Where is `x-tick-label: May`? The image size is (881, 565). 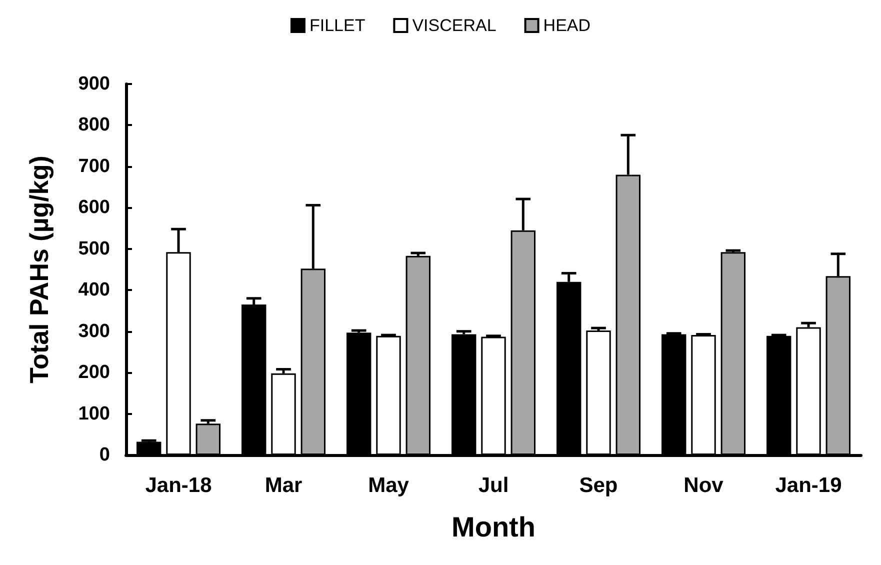 x-tick-label: May is located at coordinates (389, 485).